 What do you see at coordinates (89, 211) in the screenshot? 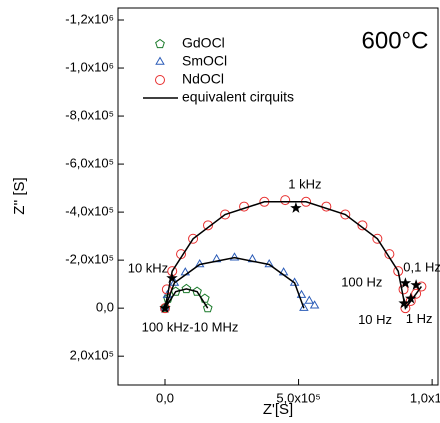
I see `y-tick-label: -4,0x10⁵` at bounding box center [89, 211].